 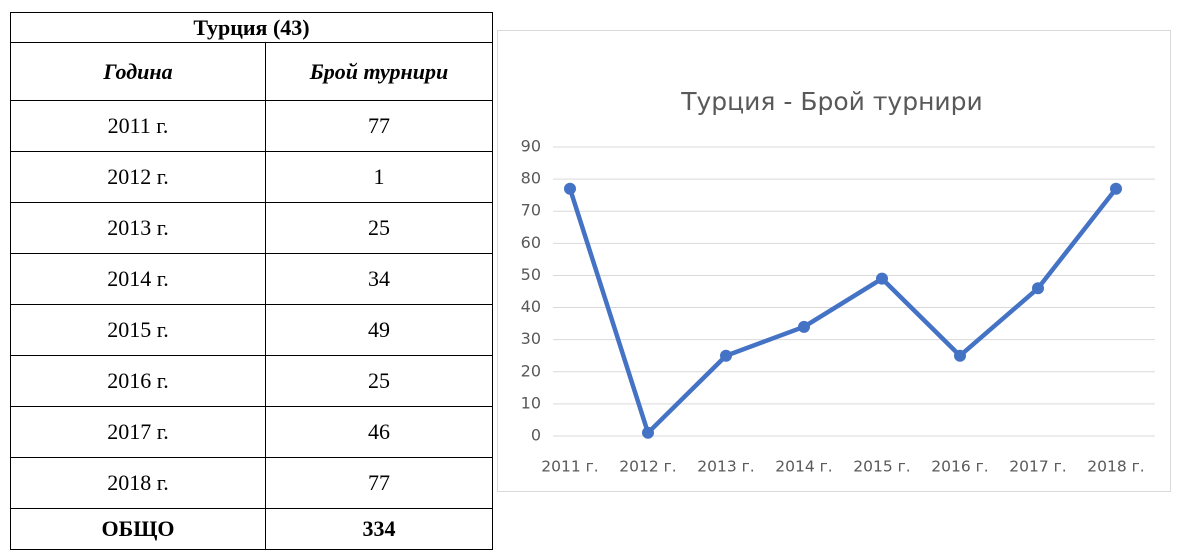 I want to click on x-tick-label: 2012 г., so click(x=647, y=467).